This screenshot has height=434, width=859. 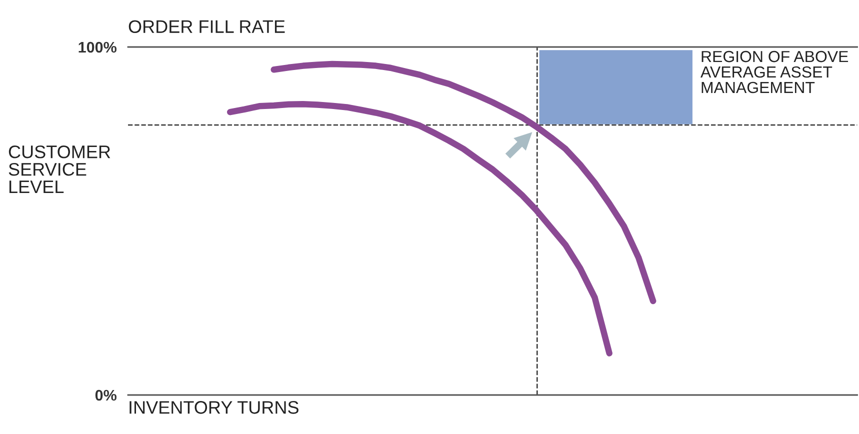 I want to click on annotation: REGION OF ABOVE AVERAGE ASSET MANAGEMENT, so click(x=774, y=72).